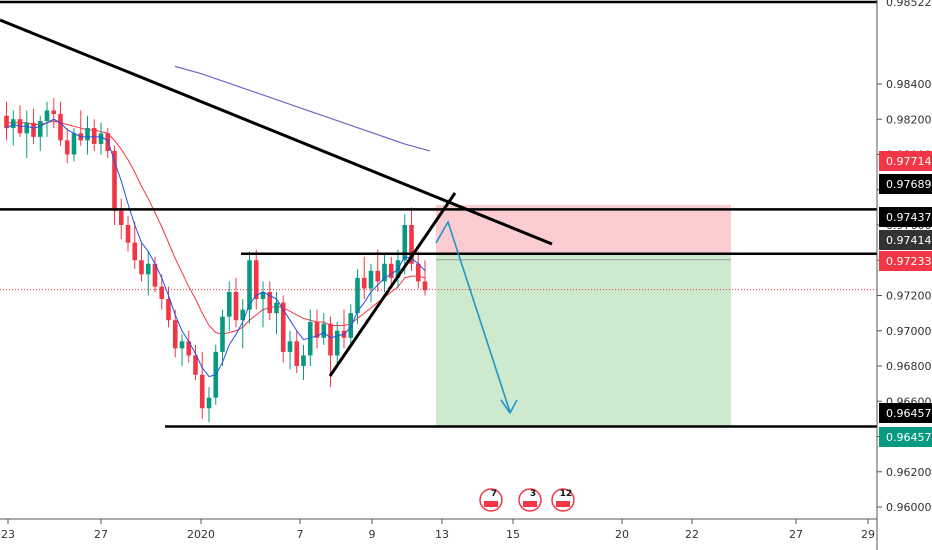  Describe the element at coordinates (583, 340) in the screenshot. I see `take-profit-zone` at that location.